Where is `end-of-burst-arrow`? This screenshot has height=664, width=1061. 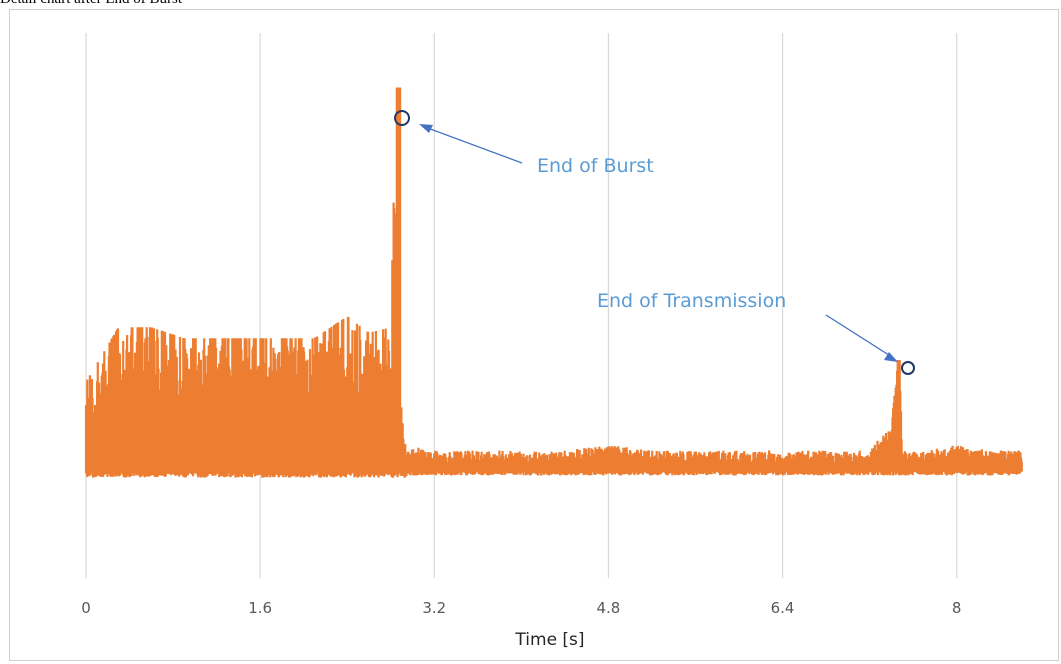
end-of-burst-arrow is located at coordinates (473, 145).